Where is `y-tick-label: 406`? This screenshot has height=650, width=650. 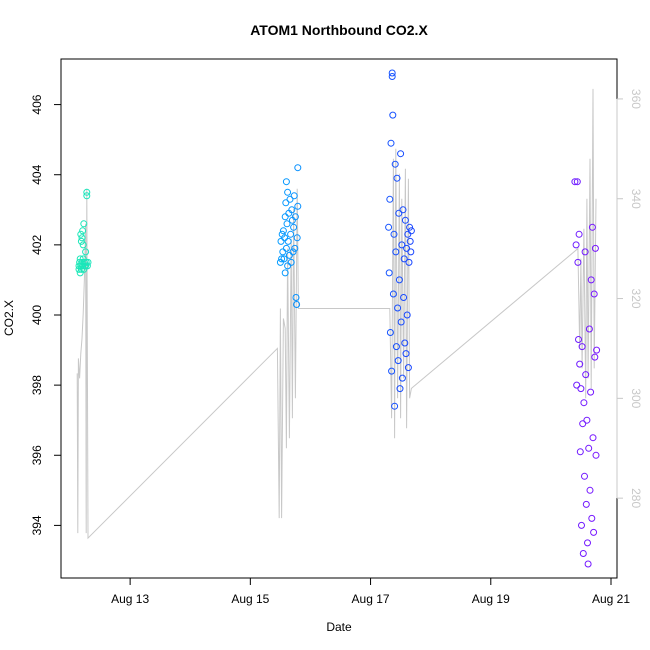 y-tick-label: 406 is located at coordinates (37, 104).